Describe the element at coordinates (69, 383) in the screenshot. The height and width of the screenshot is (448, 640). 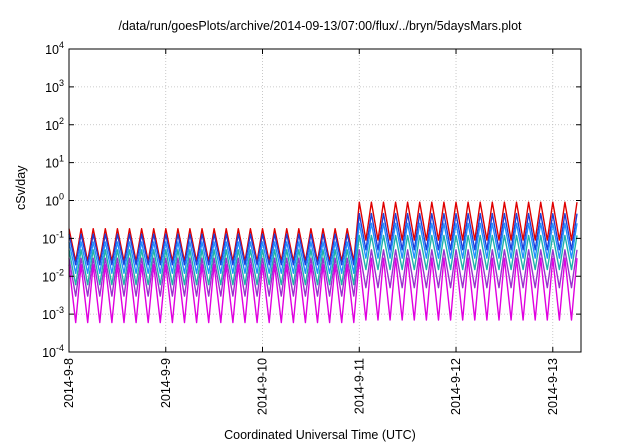
I see `x-tick-label: 2014-9-8` at that location.